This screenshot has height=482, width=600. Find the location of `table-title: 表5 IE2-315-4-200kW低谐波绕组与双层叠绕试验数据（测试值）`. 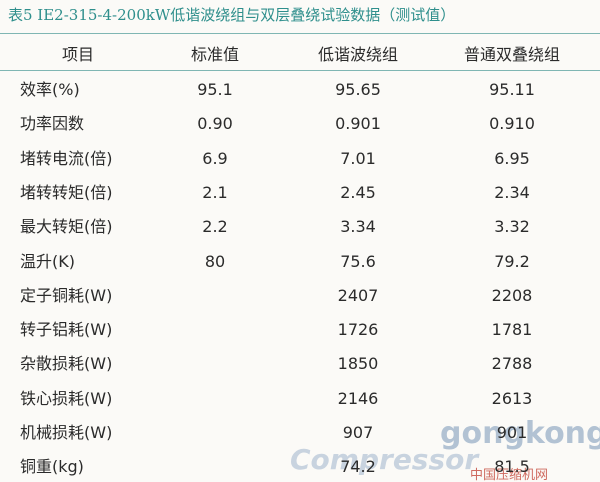

table-title: 表5 IE2-315-4-200kW低谐波绕组与双层叠绕试验数据（测试值） is located at coordinates (232, 15).